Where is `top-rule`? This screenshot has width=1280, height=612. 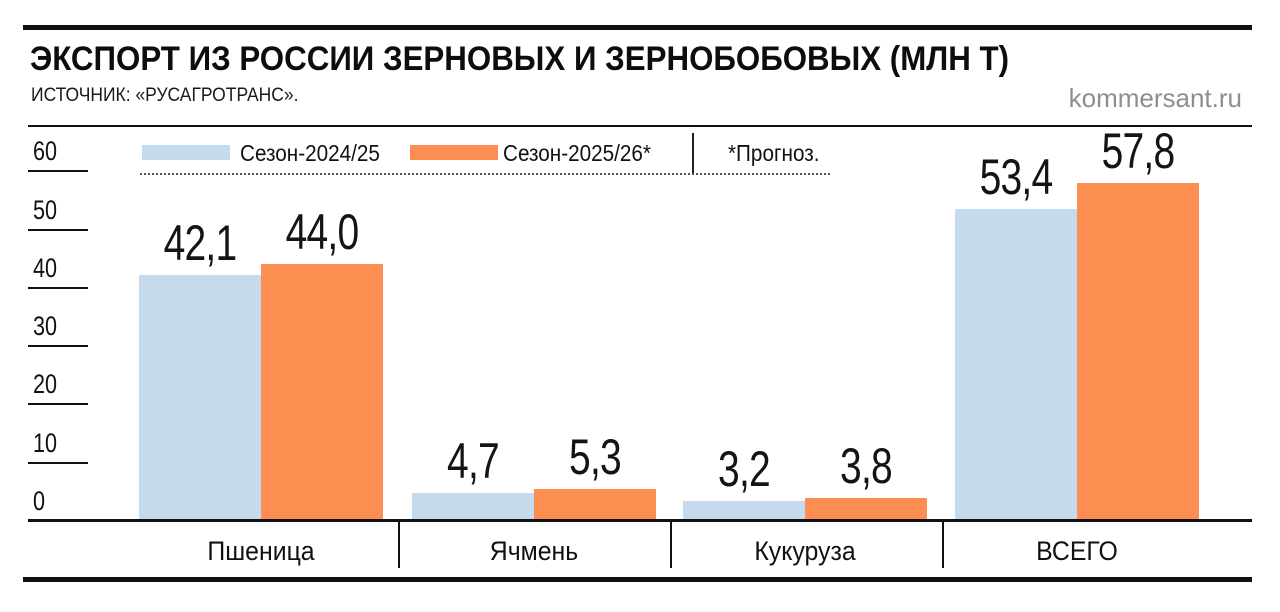
top-rule is located at coordinates (637, 27).